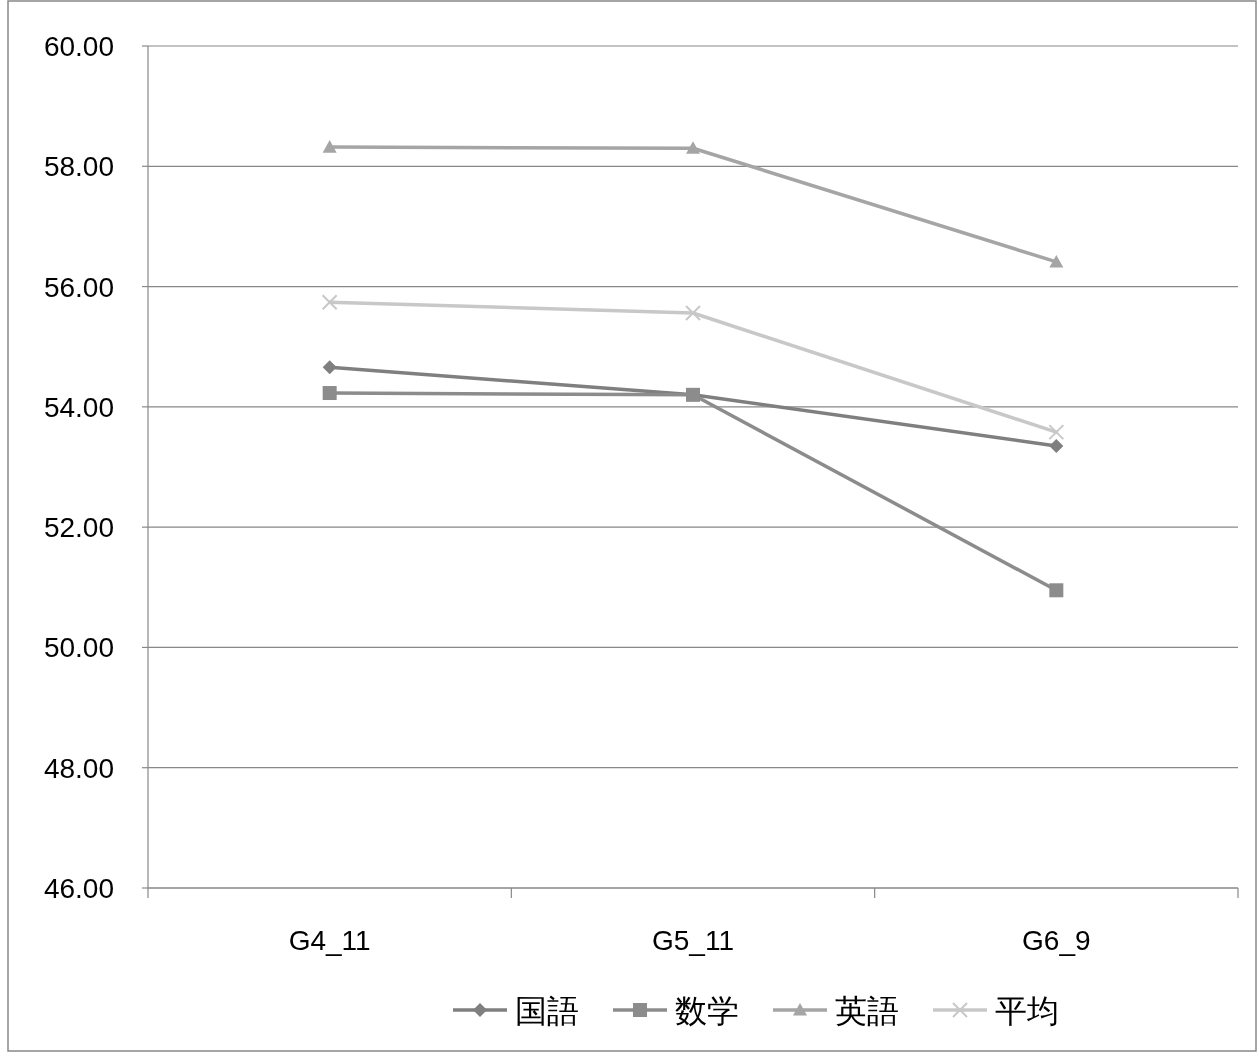  I want to click on legend-label: 国語, so click(547, 1011).